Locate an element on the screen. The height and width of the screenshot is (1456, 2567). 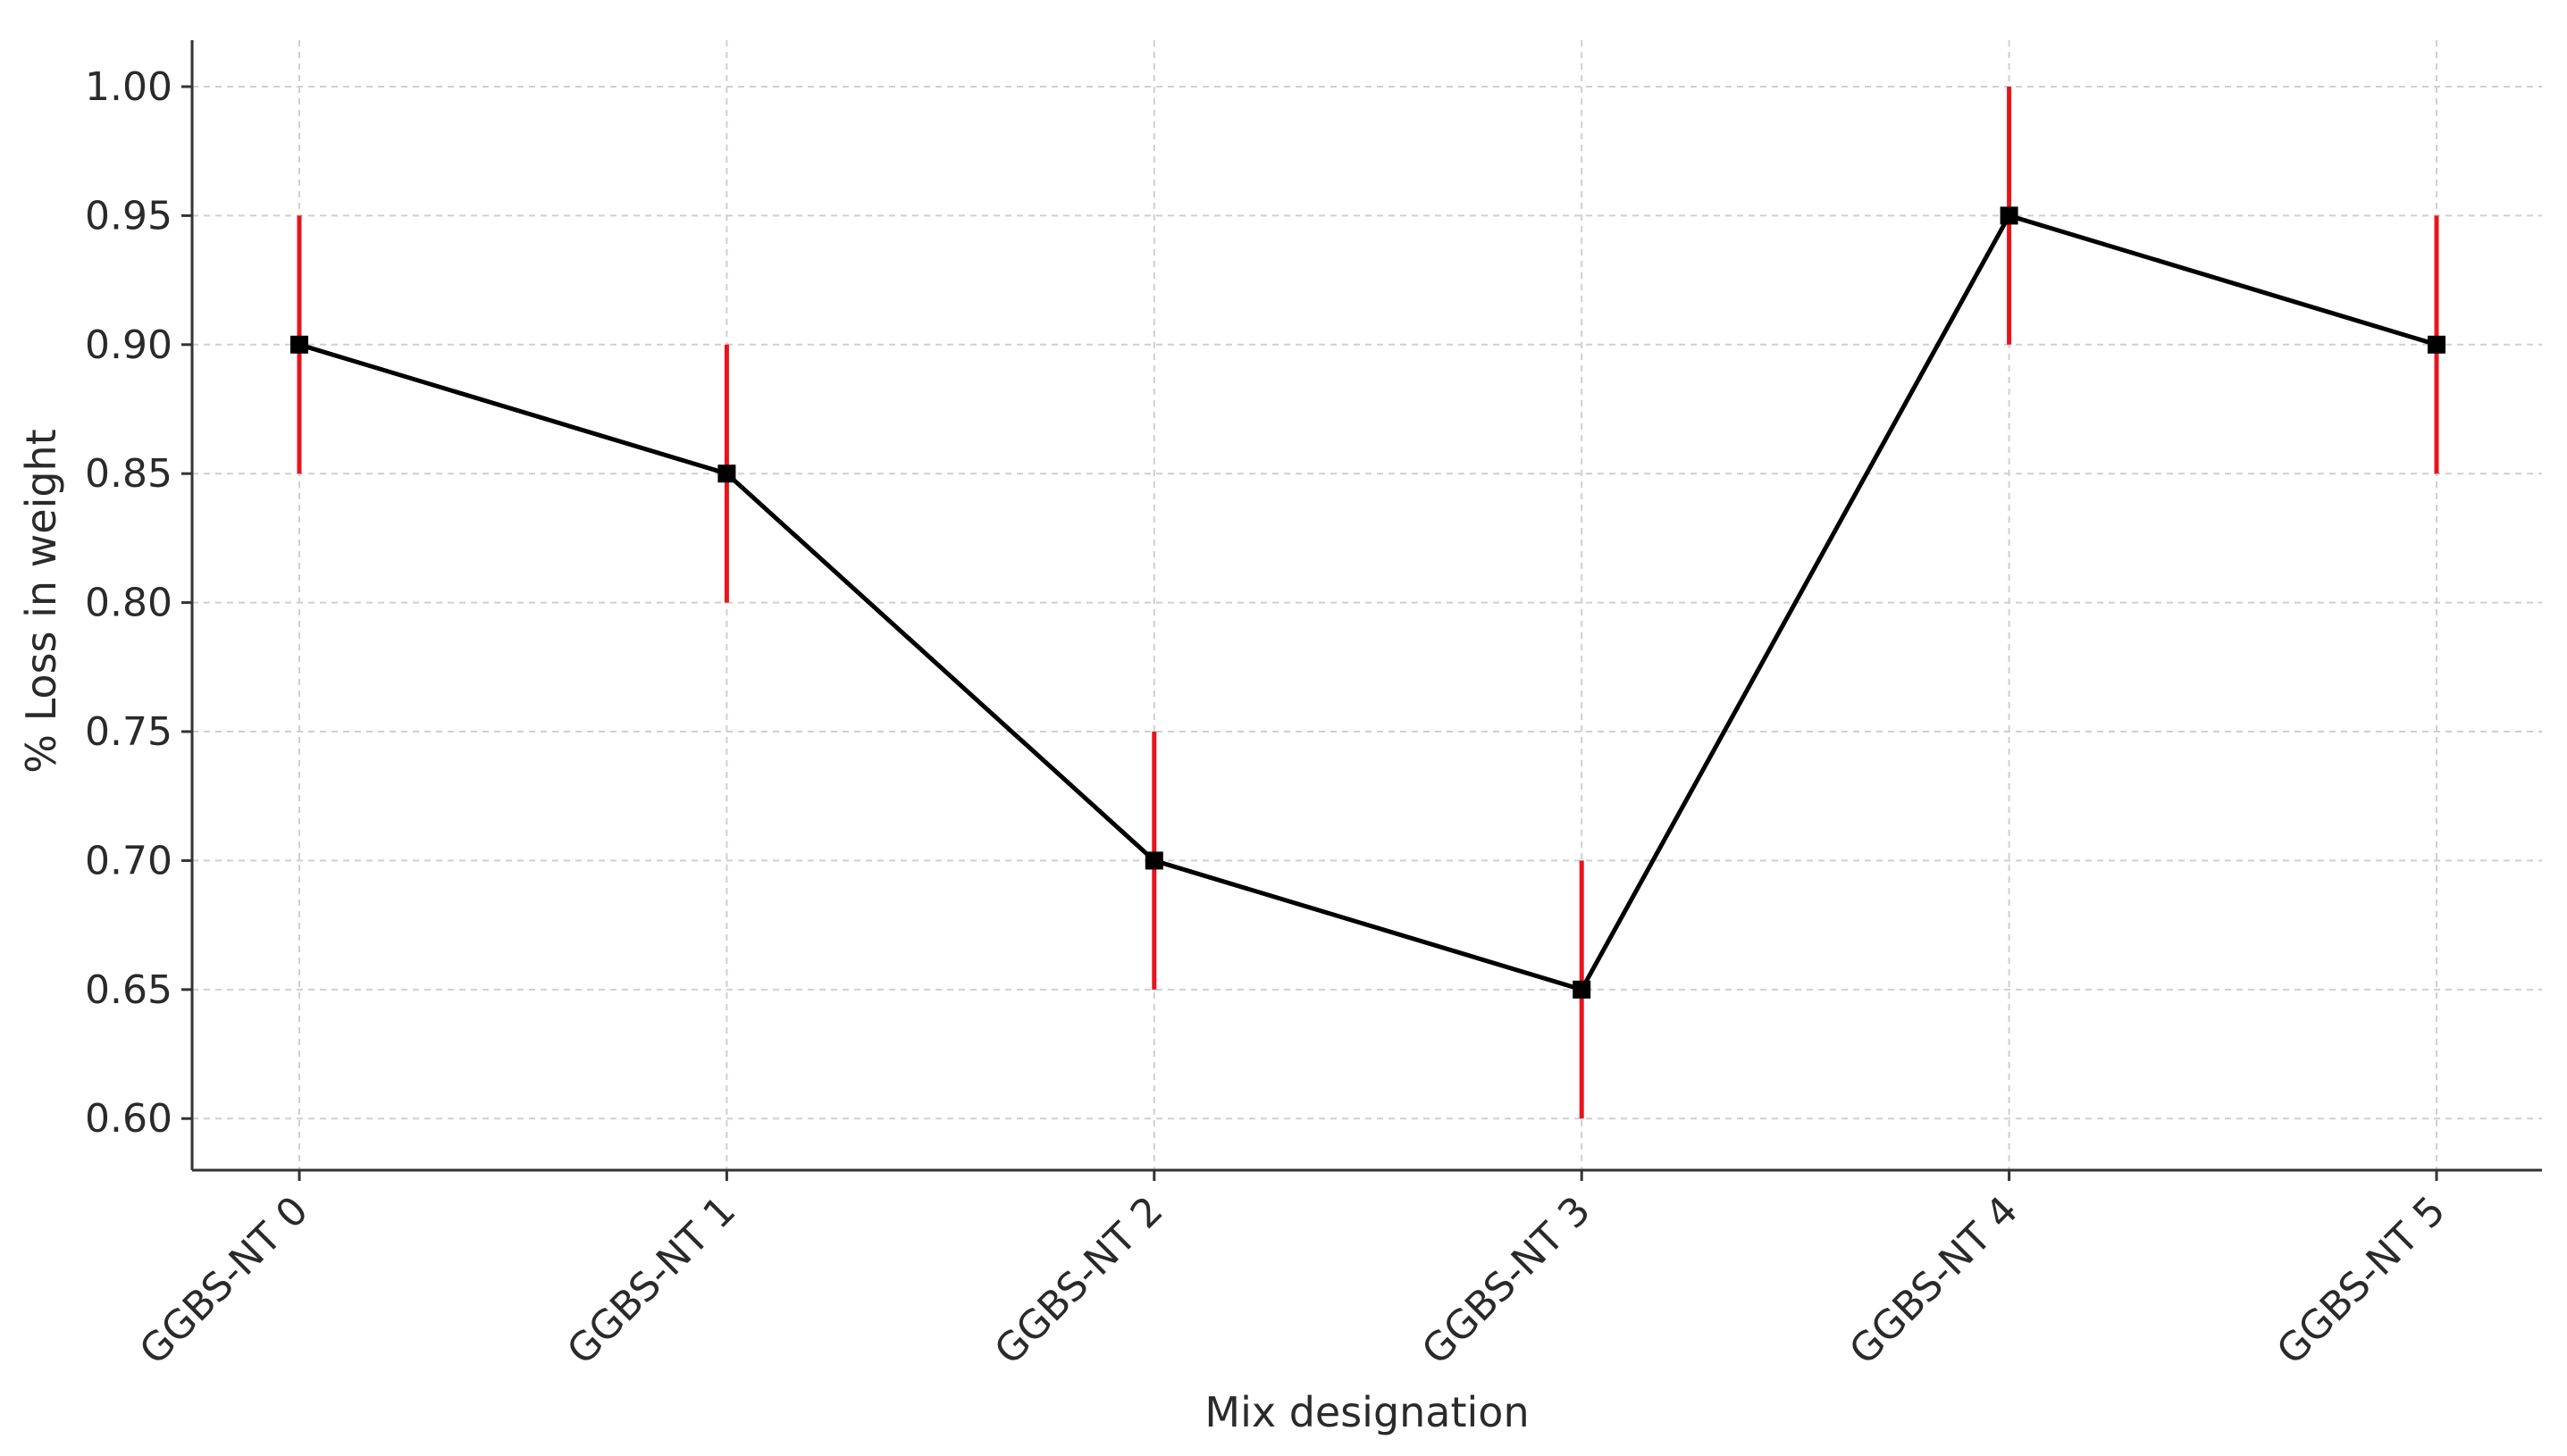
x-tick-label: GGBS-NT 5 is located at coordinates (2361, 1281).